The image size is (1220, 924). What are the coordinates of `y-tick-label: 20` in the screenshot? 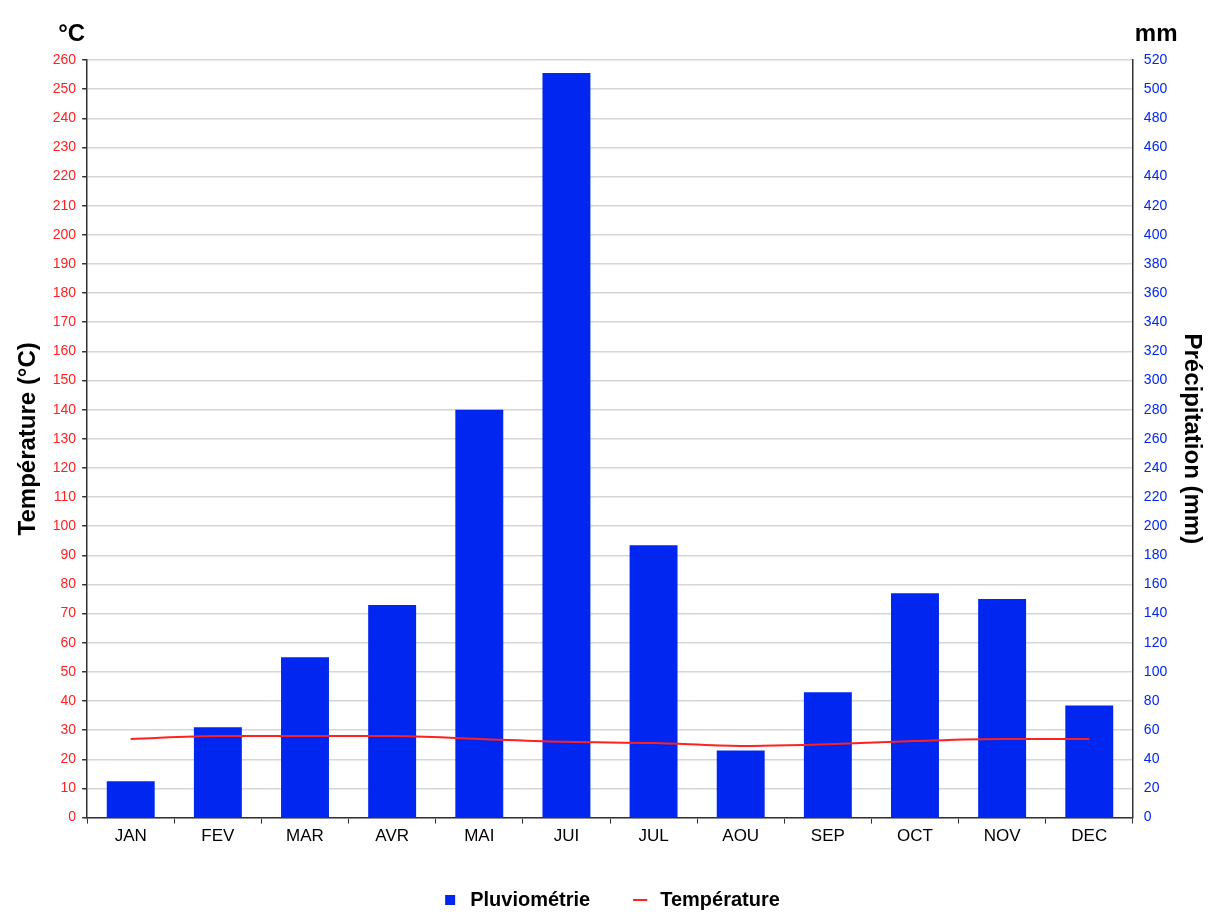 It's located at (68, 758).